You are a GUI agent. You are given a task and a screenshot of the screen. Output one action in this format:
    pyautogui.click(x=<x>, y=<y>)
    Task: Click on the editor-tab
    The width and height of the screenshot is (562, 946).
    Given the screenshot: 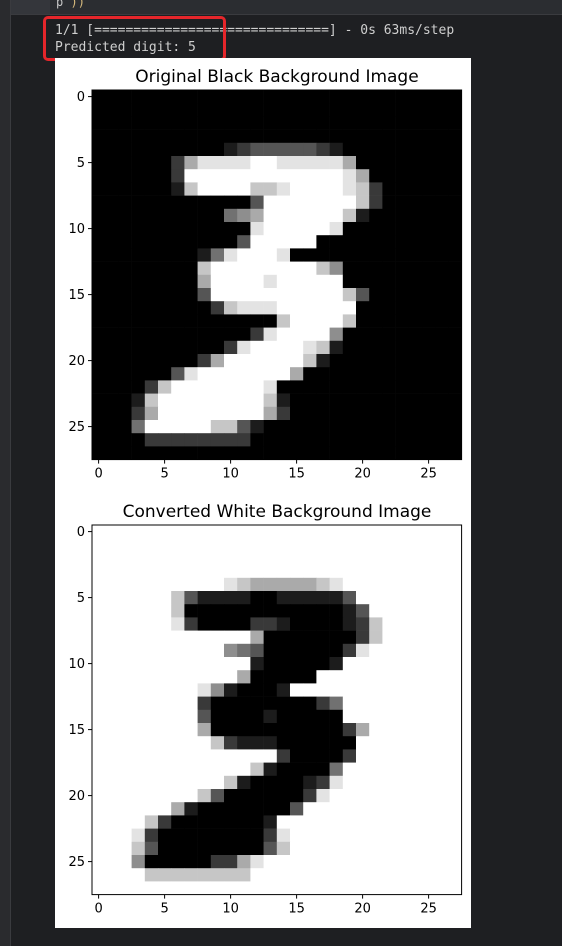 What is the action you would take?
    pyautogui.click(x=30, y=7)
    